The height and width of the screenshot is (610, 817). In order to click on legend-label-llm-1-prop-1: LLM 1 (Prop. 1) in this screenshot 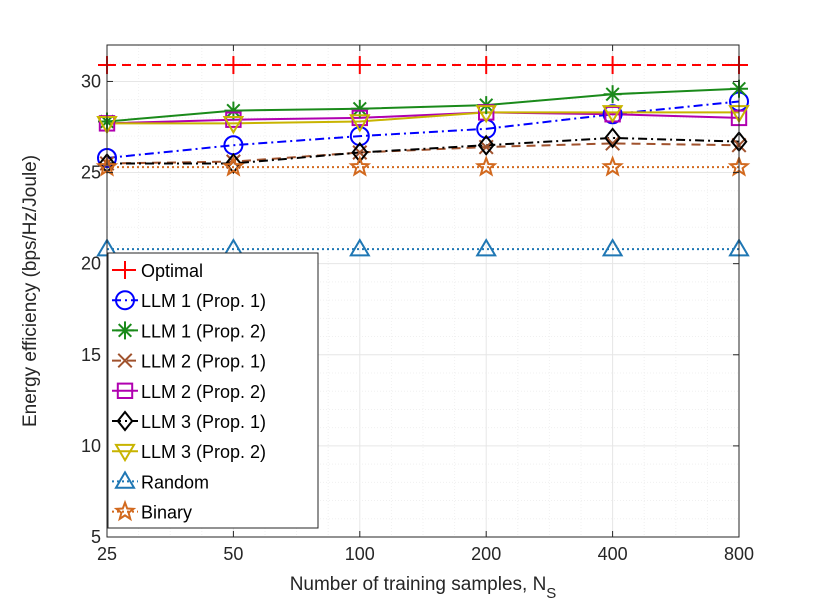, I will do `click(203, 301)`.